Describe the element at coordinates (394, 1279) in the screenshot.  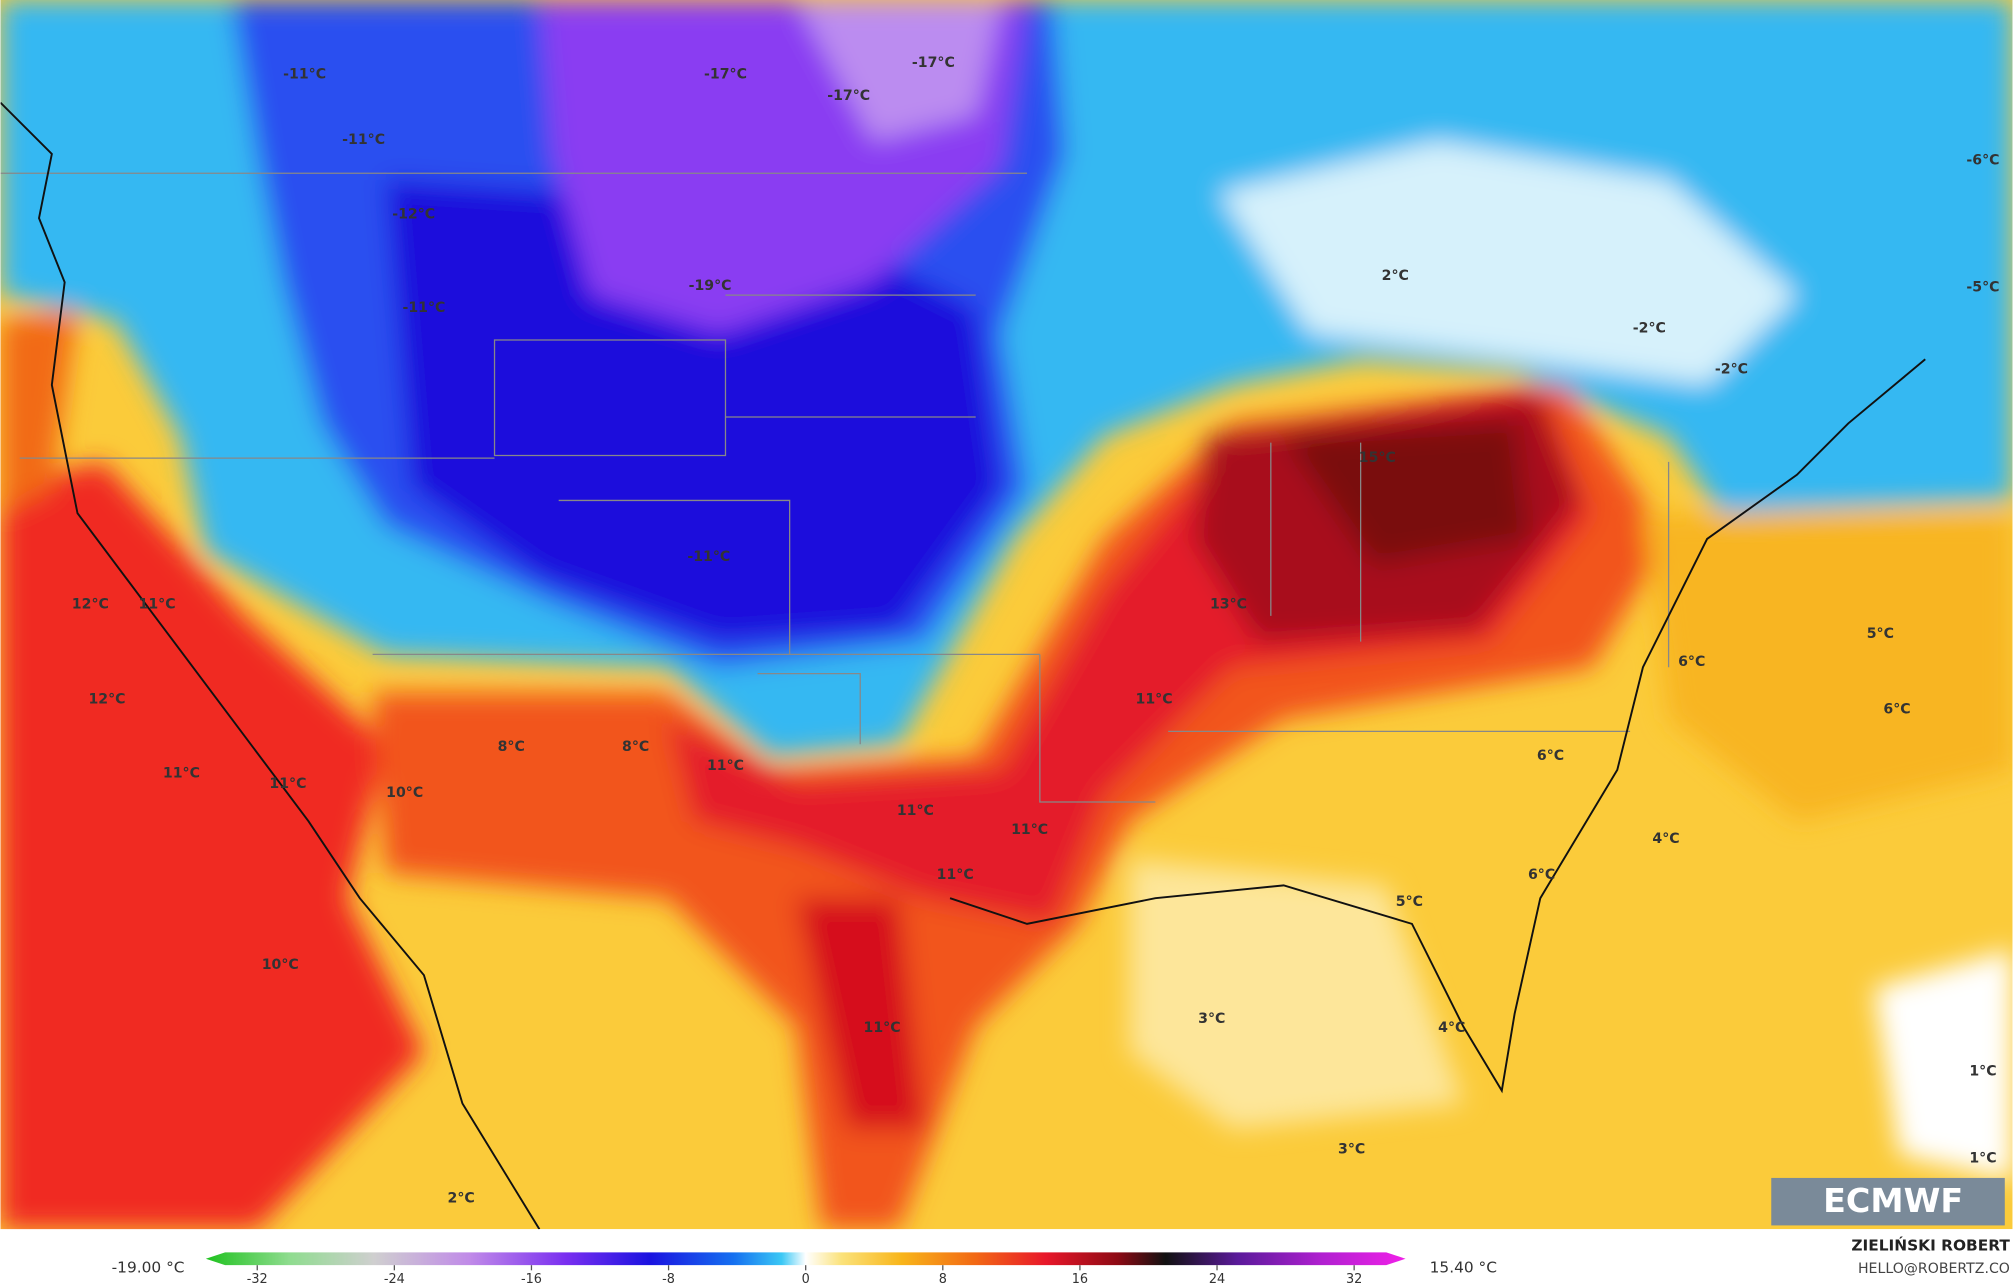
I see `colorbar-tick-label: -24` at that location.